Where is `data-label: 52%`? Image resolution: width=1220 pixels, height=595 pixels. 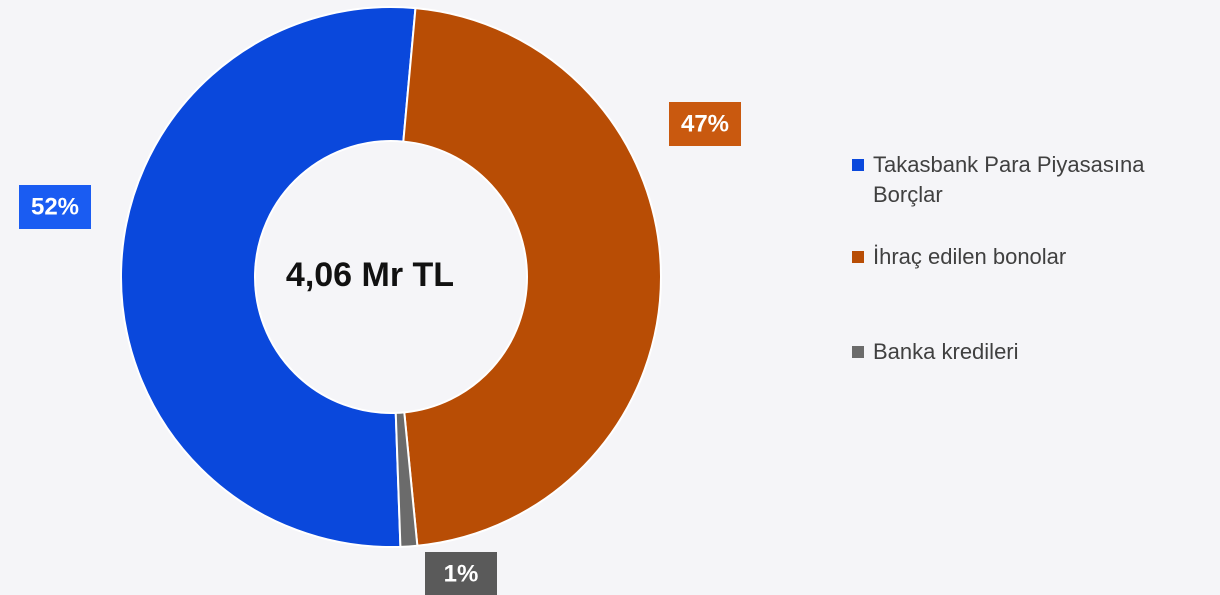
data-label: 52% is located at coordinates (55, 206).